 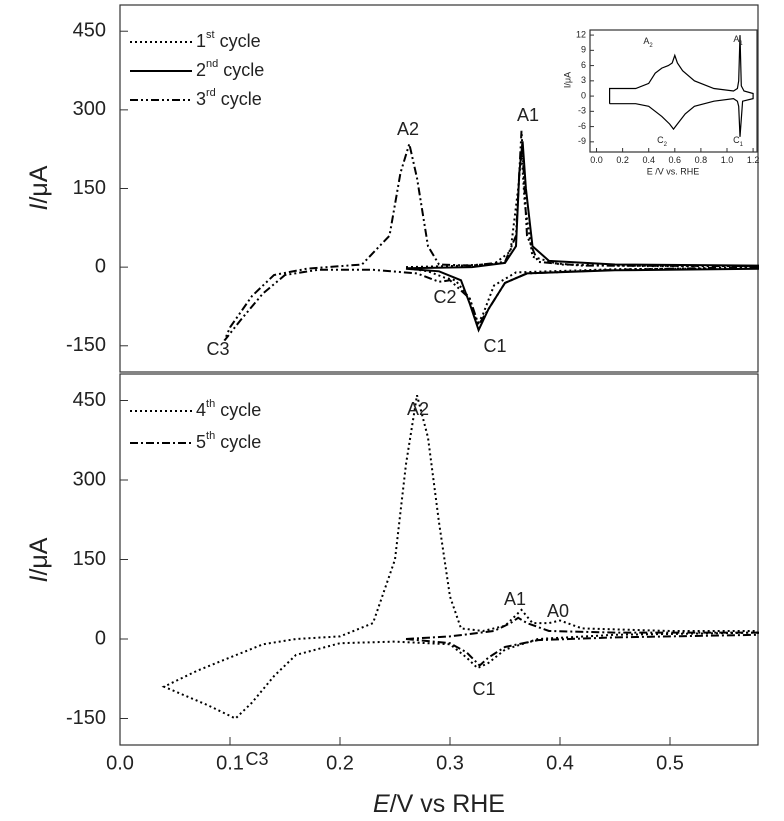 I want to click on x-tick-label: 0.3, so click(x=450, y=763).